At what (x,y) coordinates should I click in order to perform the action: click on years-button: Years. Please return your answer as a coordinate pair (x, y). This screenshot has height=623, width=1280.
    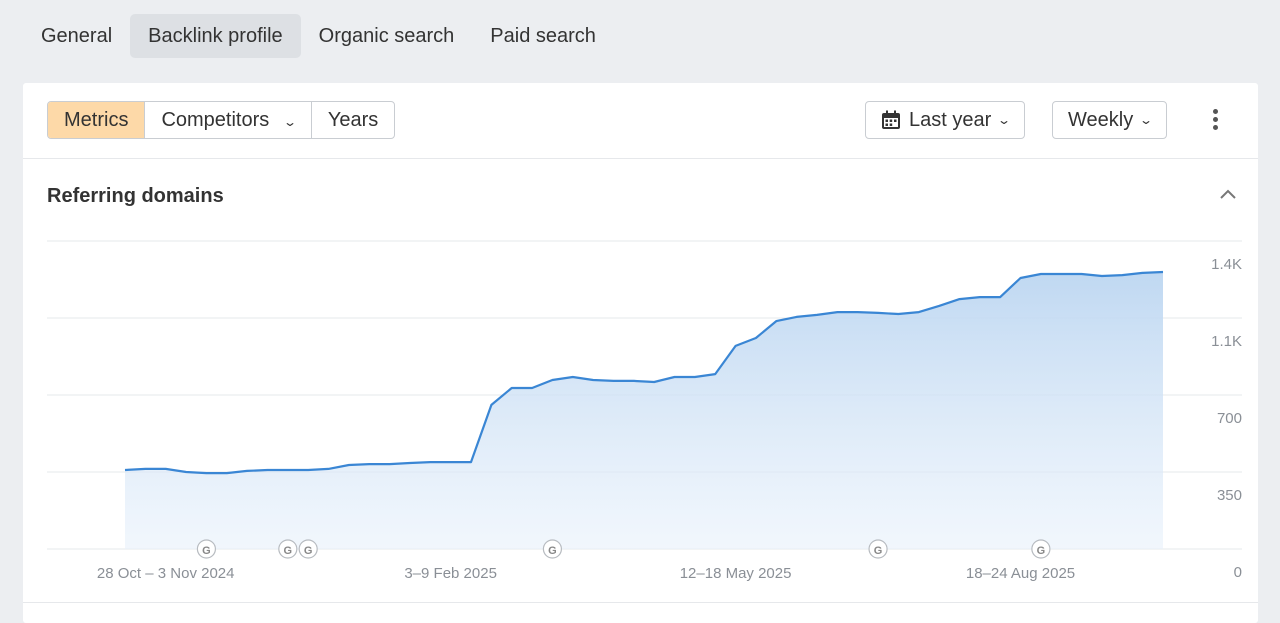
    Looking at the image, I should click on (353, 120).